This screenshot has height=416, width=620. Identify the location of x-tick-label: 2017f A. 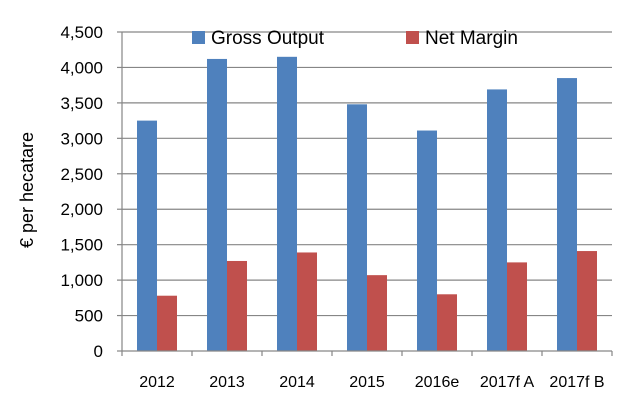
(507, 382).